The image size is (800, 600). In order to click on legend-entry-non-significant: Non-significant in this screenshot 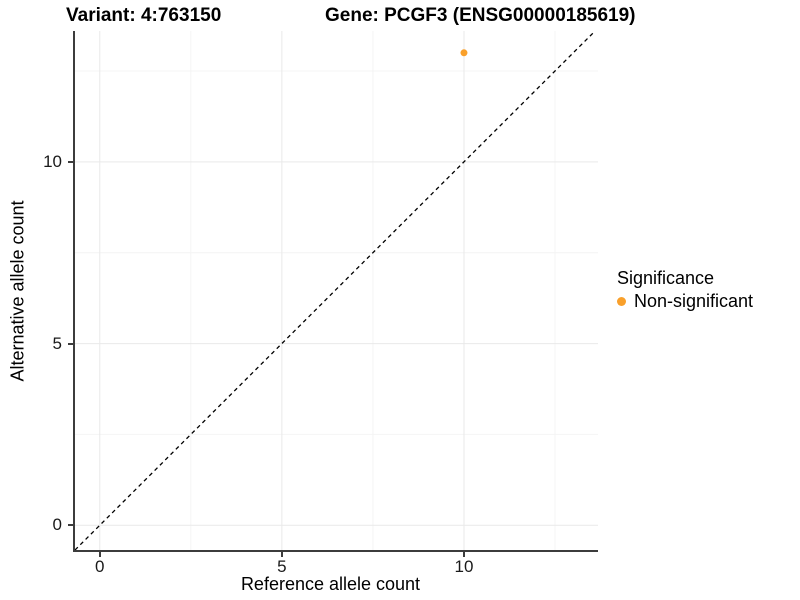, I will do `click(685, 301)`.